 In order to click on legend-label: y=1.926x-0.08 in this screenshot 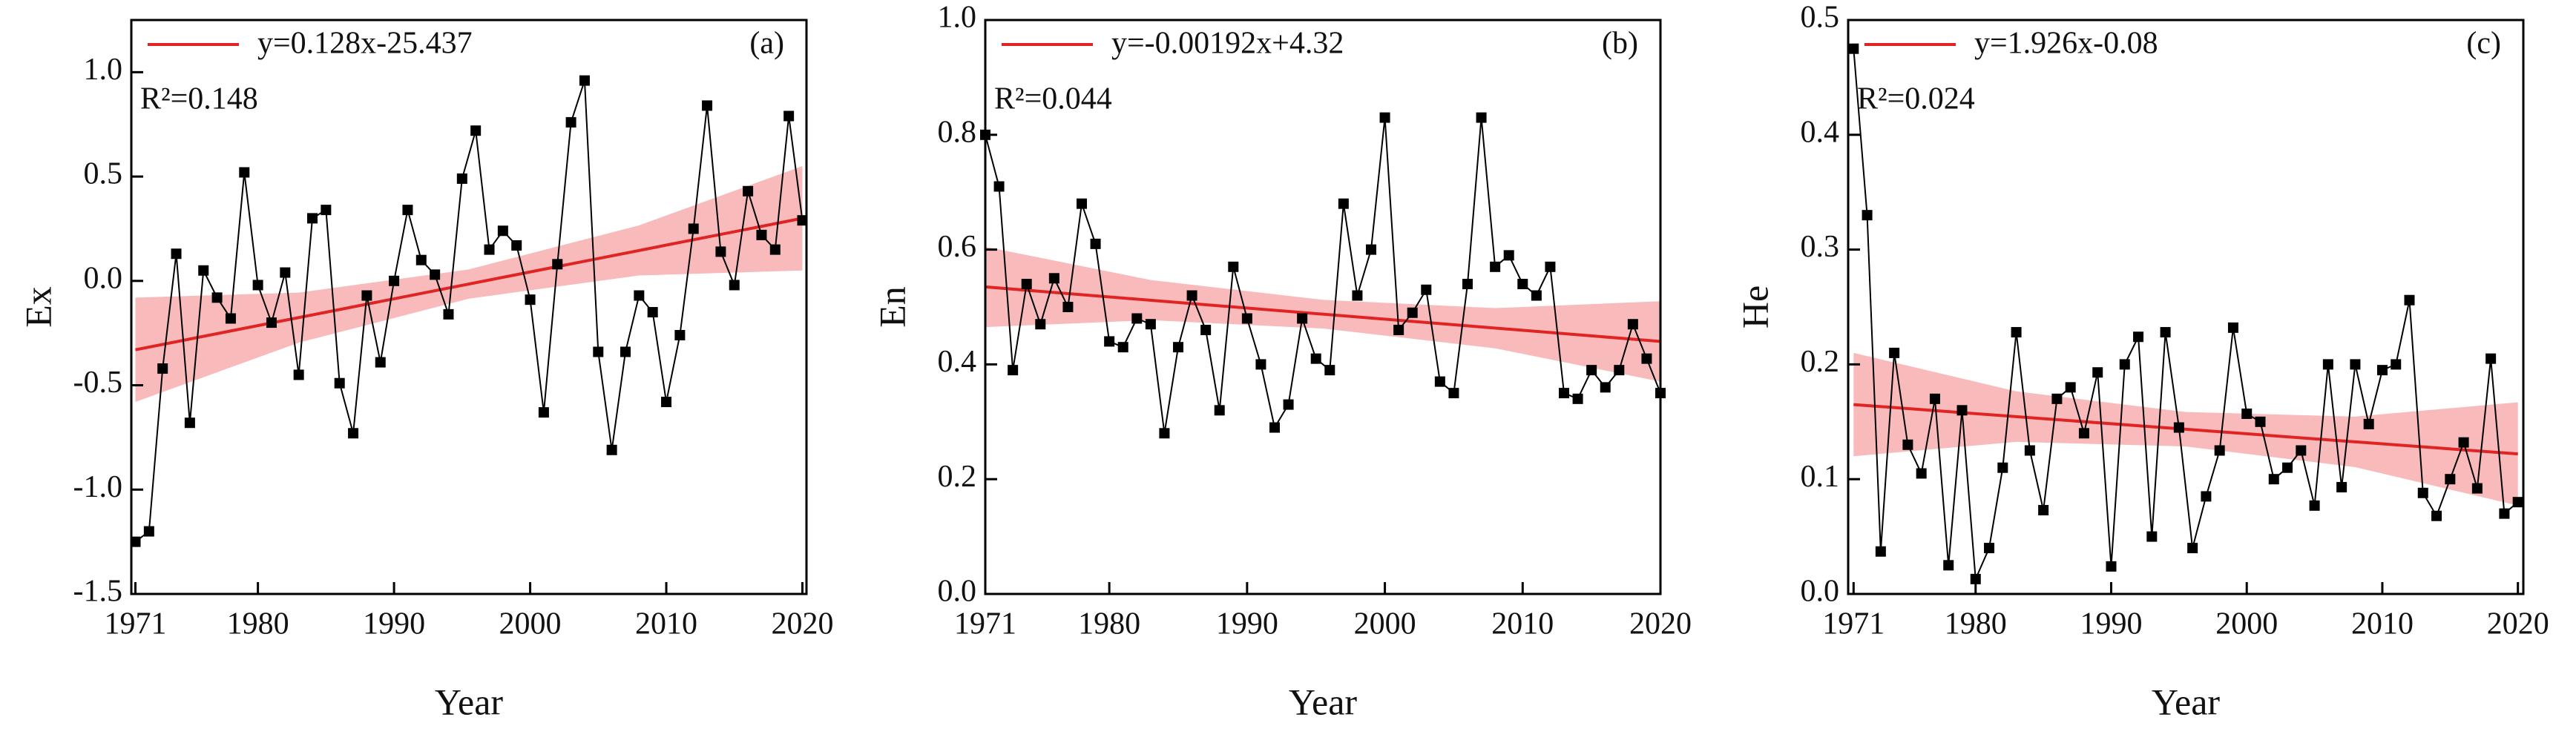, I will do `click(2066, 44)`.